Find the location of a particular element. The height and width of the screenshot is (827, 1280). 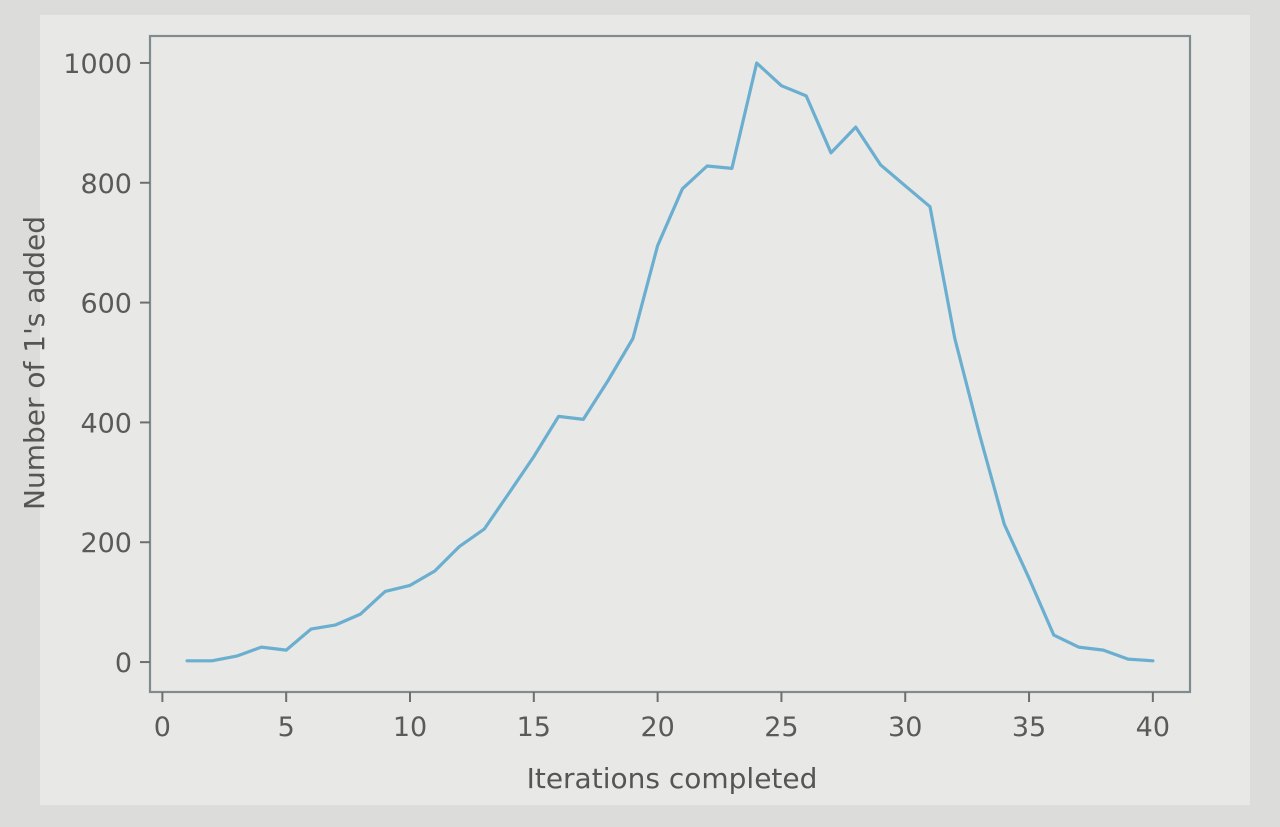

x-tick-label: 40 is located at coordinates (1153, 727).